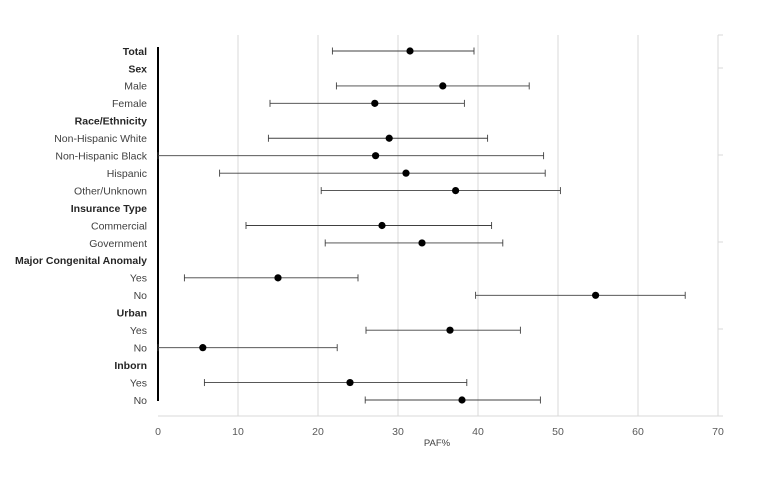 The height and width of the screenshot is (480, 768). What do you see at coordinates (718, 432) in the screenshot?
I see `x-tick-label-70: 70` at bounding box center [718, 432].